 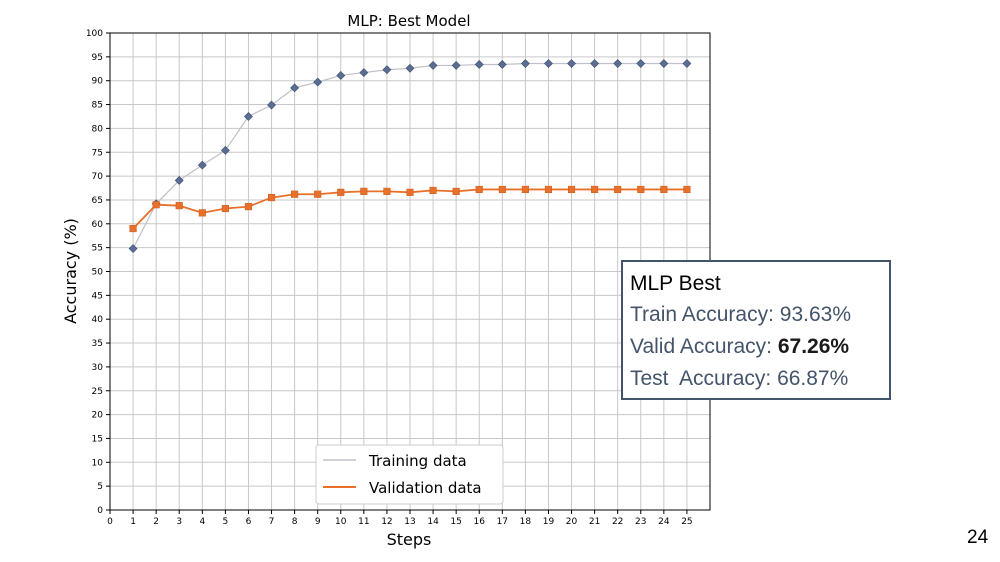 I want to click on x-tick-label: 5, so click(x=226, y=522).